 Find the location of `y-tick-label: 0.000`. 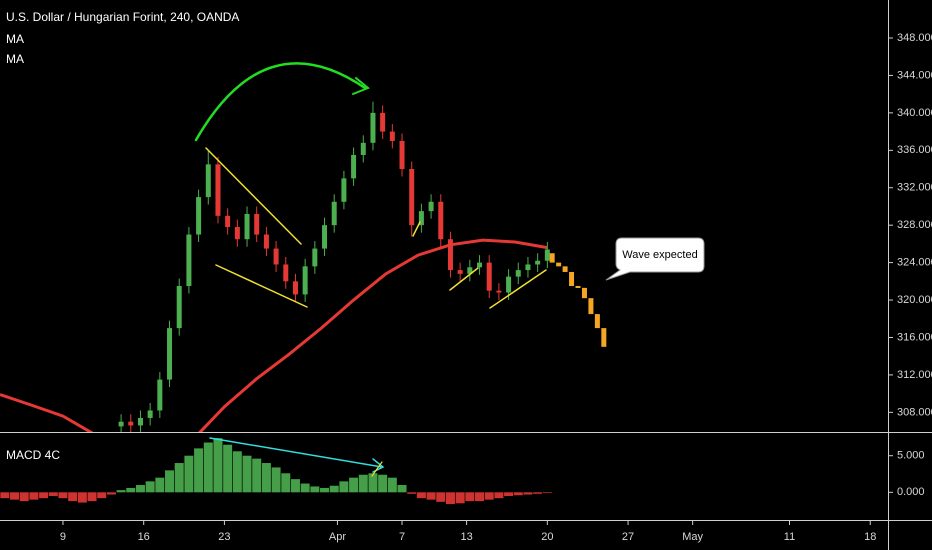

y-tick-label: 0.000 is located at coordinates (911, 492).